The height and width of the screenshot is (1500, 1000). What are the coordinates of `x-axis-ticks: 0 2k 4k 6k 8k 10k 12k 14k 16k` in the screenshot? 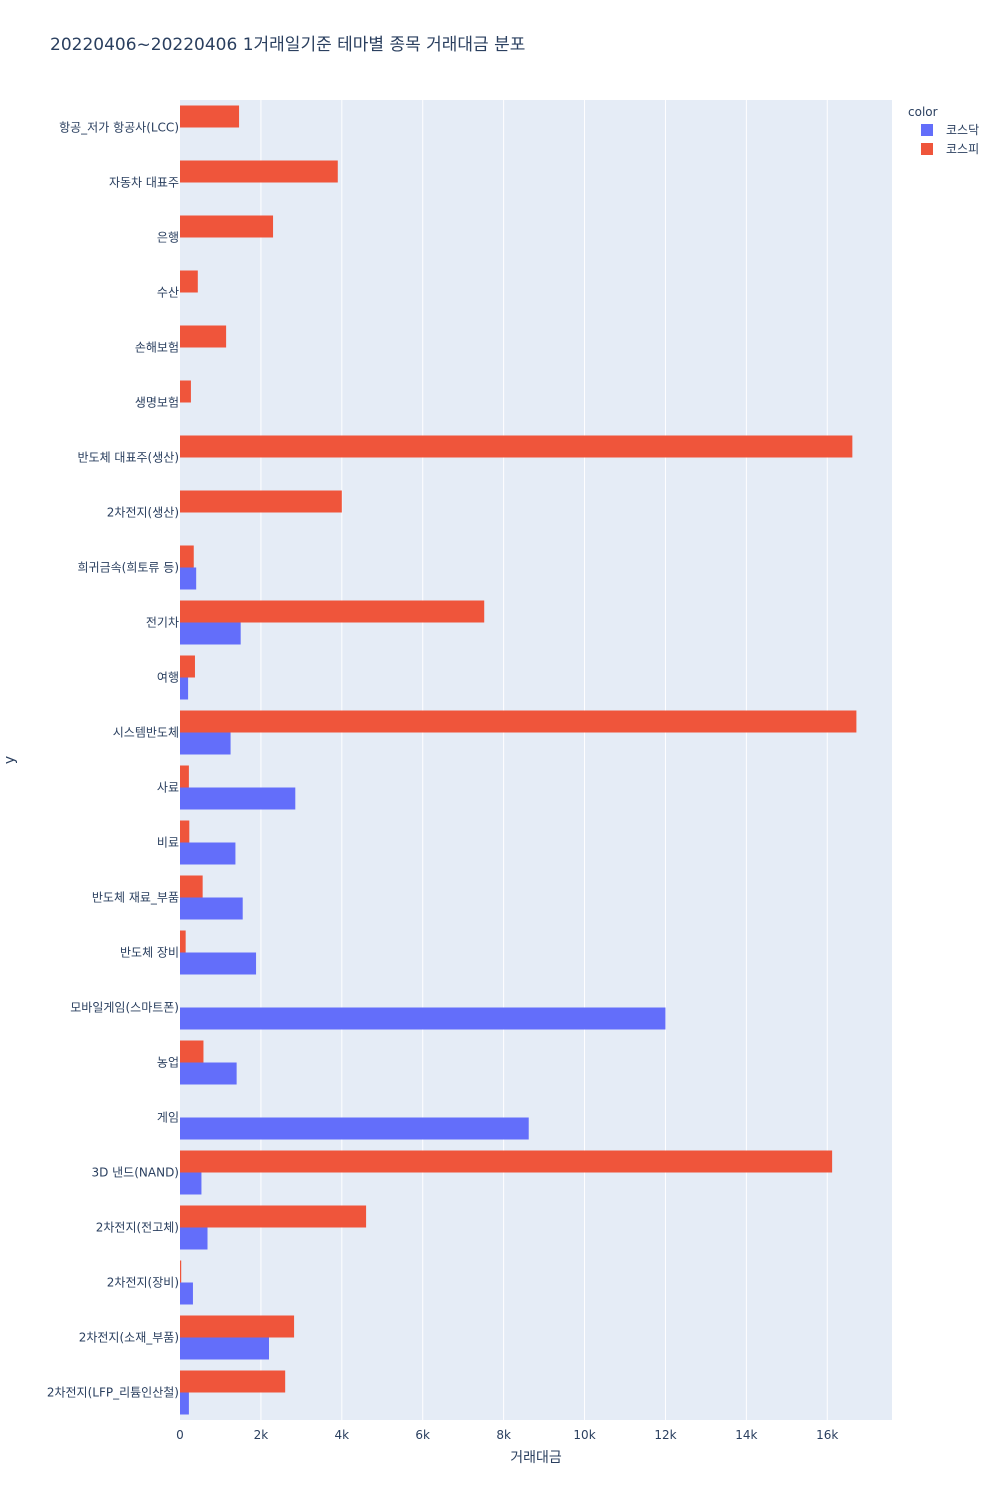 It's located at (507, 1435).